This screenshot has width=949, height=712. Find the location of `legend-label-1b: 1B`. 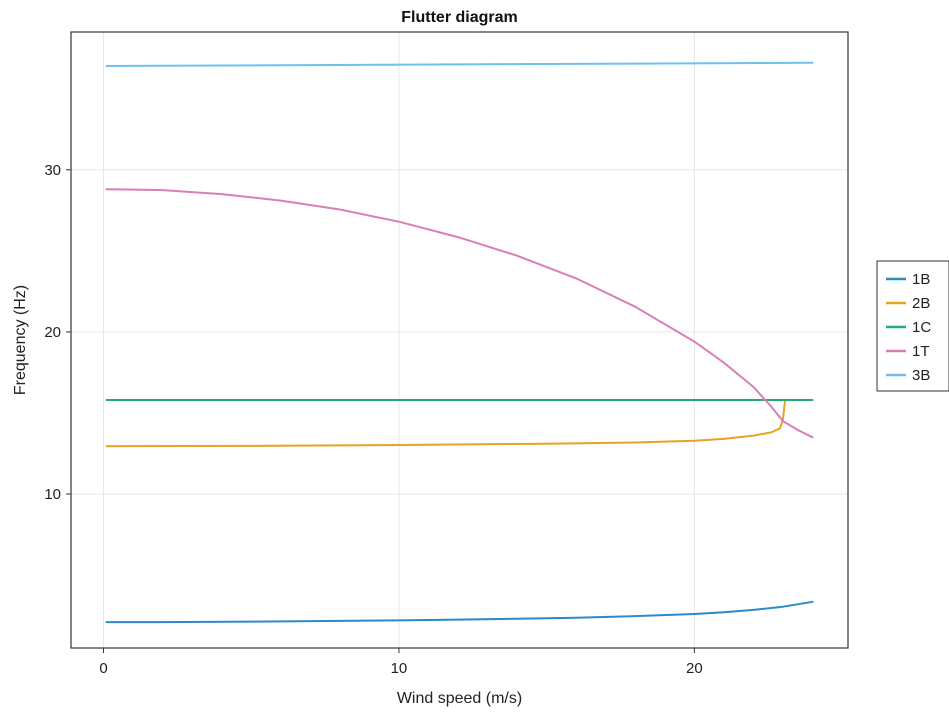

legend-label-1b: 1B is located at coordinates (921, 279).